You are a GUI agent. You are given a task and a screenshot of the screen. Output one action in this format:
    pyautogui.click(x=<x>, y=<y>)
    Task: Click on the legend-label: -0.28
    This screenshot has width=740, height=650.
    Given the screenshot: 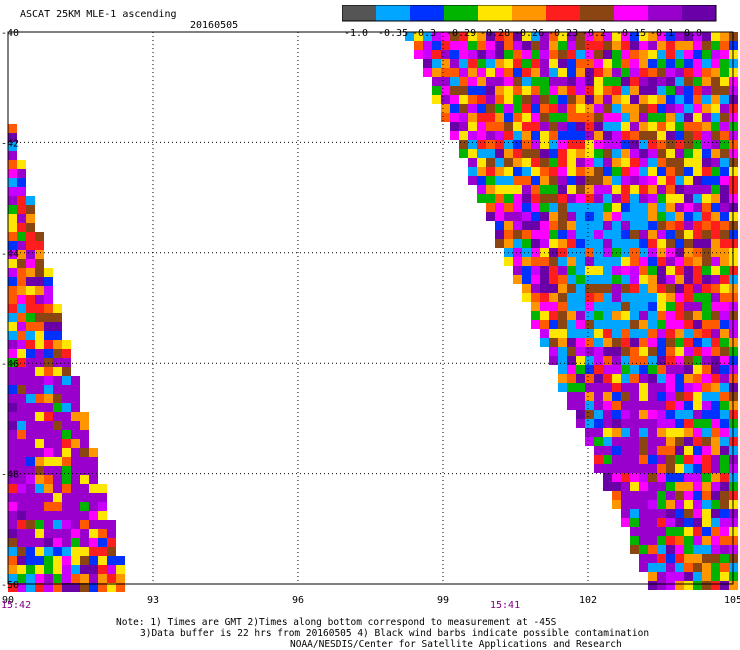 What is the action you would take?
    pyautogui.click(x=495, y=33)
    